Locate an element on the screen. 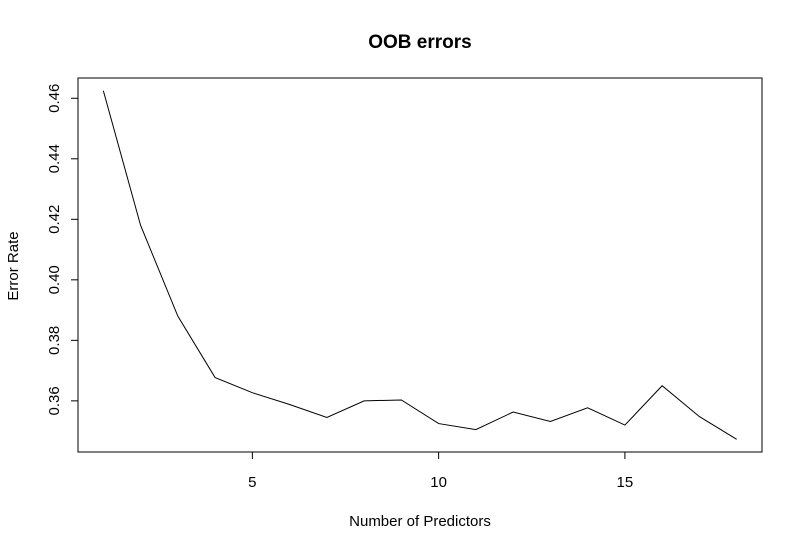  x-tick-label: 5 is located at coordinates (252, 482).